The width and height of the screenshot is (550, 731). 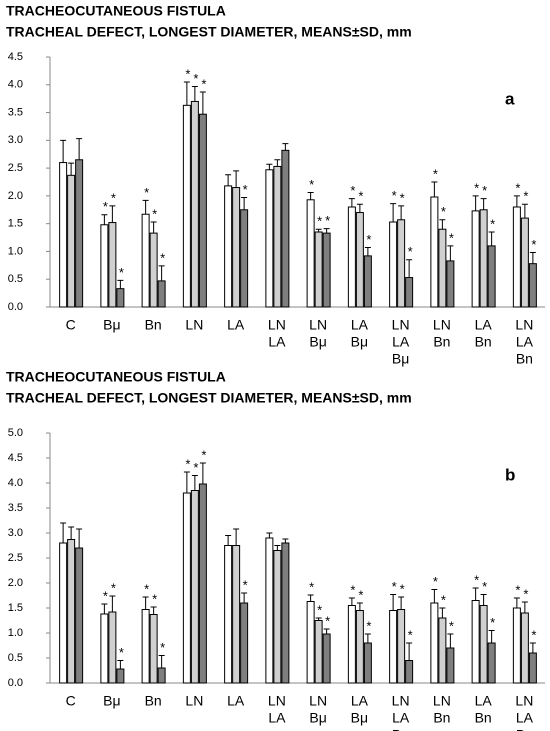 I want to click on x-tick-label: C, so click(x=71, y=701).